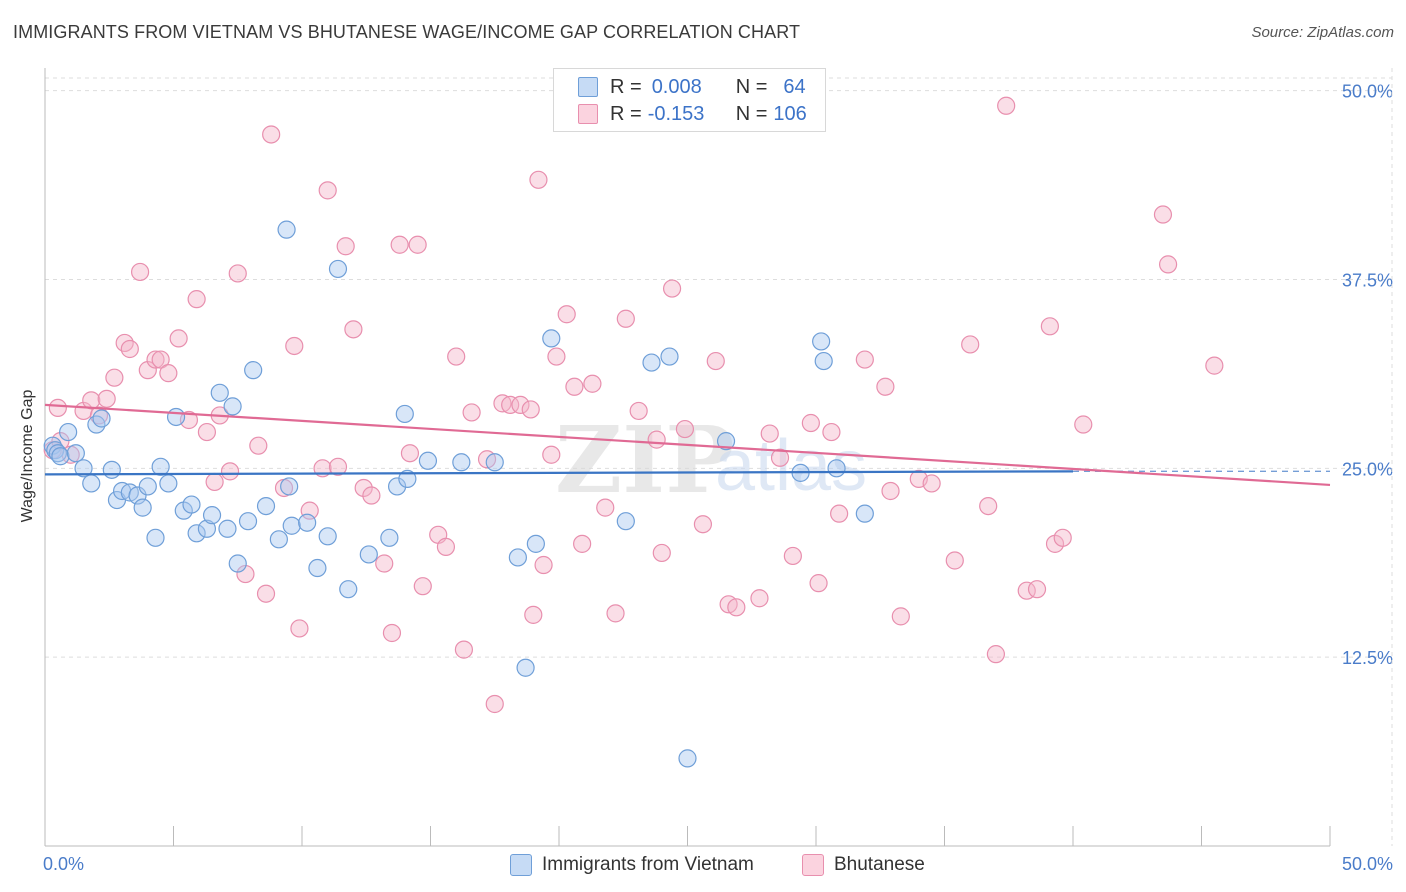  Describe the element at coordinates (863, 865) in the screenshot. I see `bottom-legend-bhutanese: Bhutanese` at that location.